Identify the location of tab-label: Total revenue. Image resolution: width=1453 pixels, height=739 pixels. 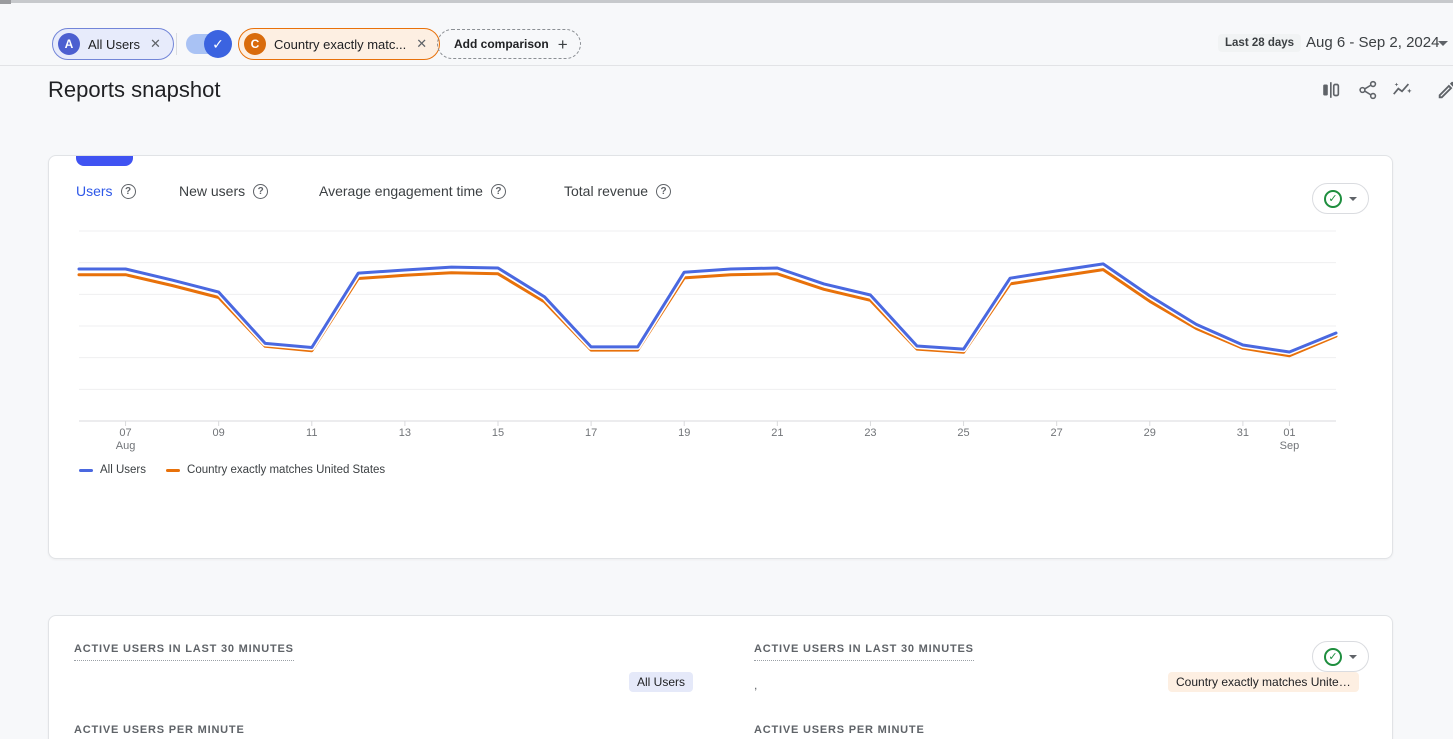
(606, 191).